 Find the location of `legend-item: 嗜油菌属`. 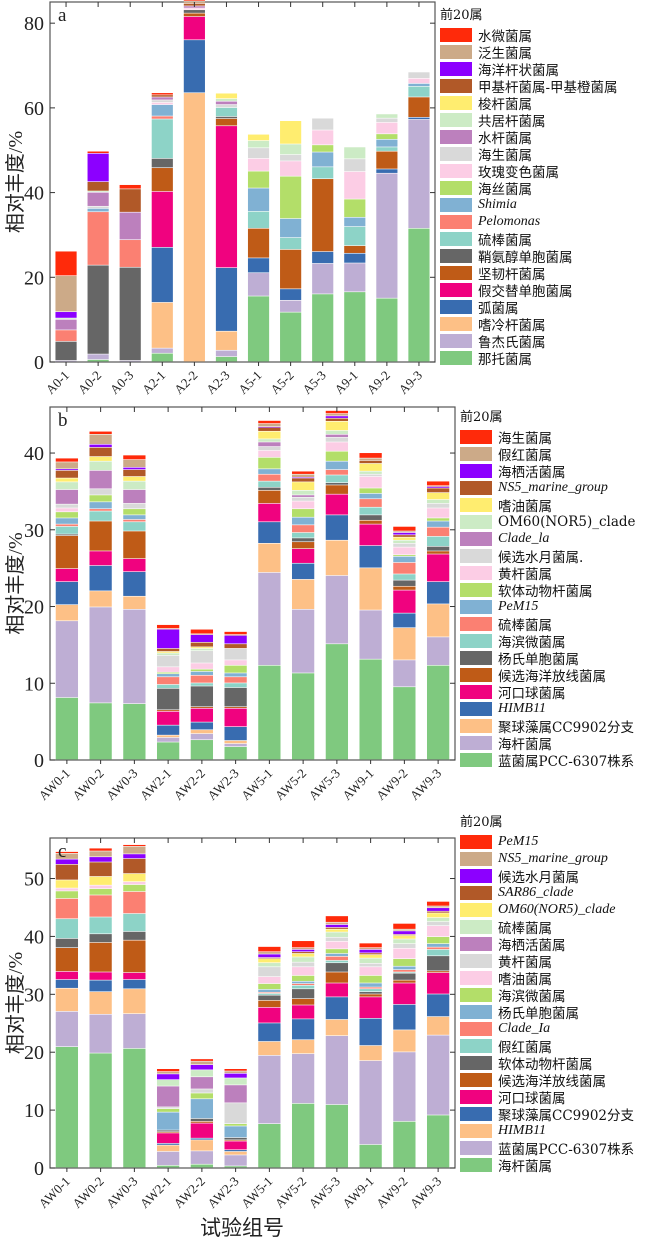

legend-item: 嗜油菌属 is located at coordinates (548, 505).